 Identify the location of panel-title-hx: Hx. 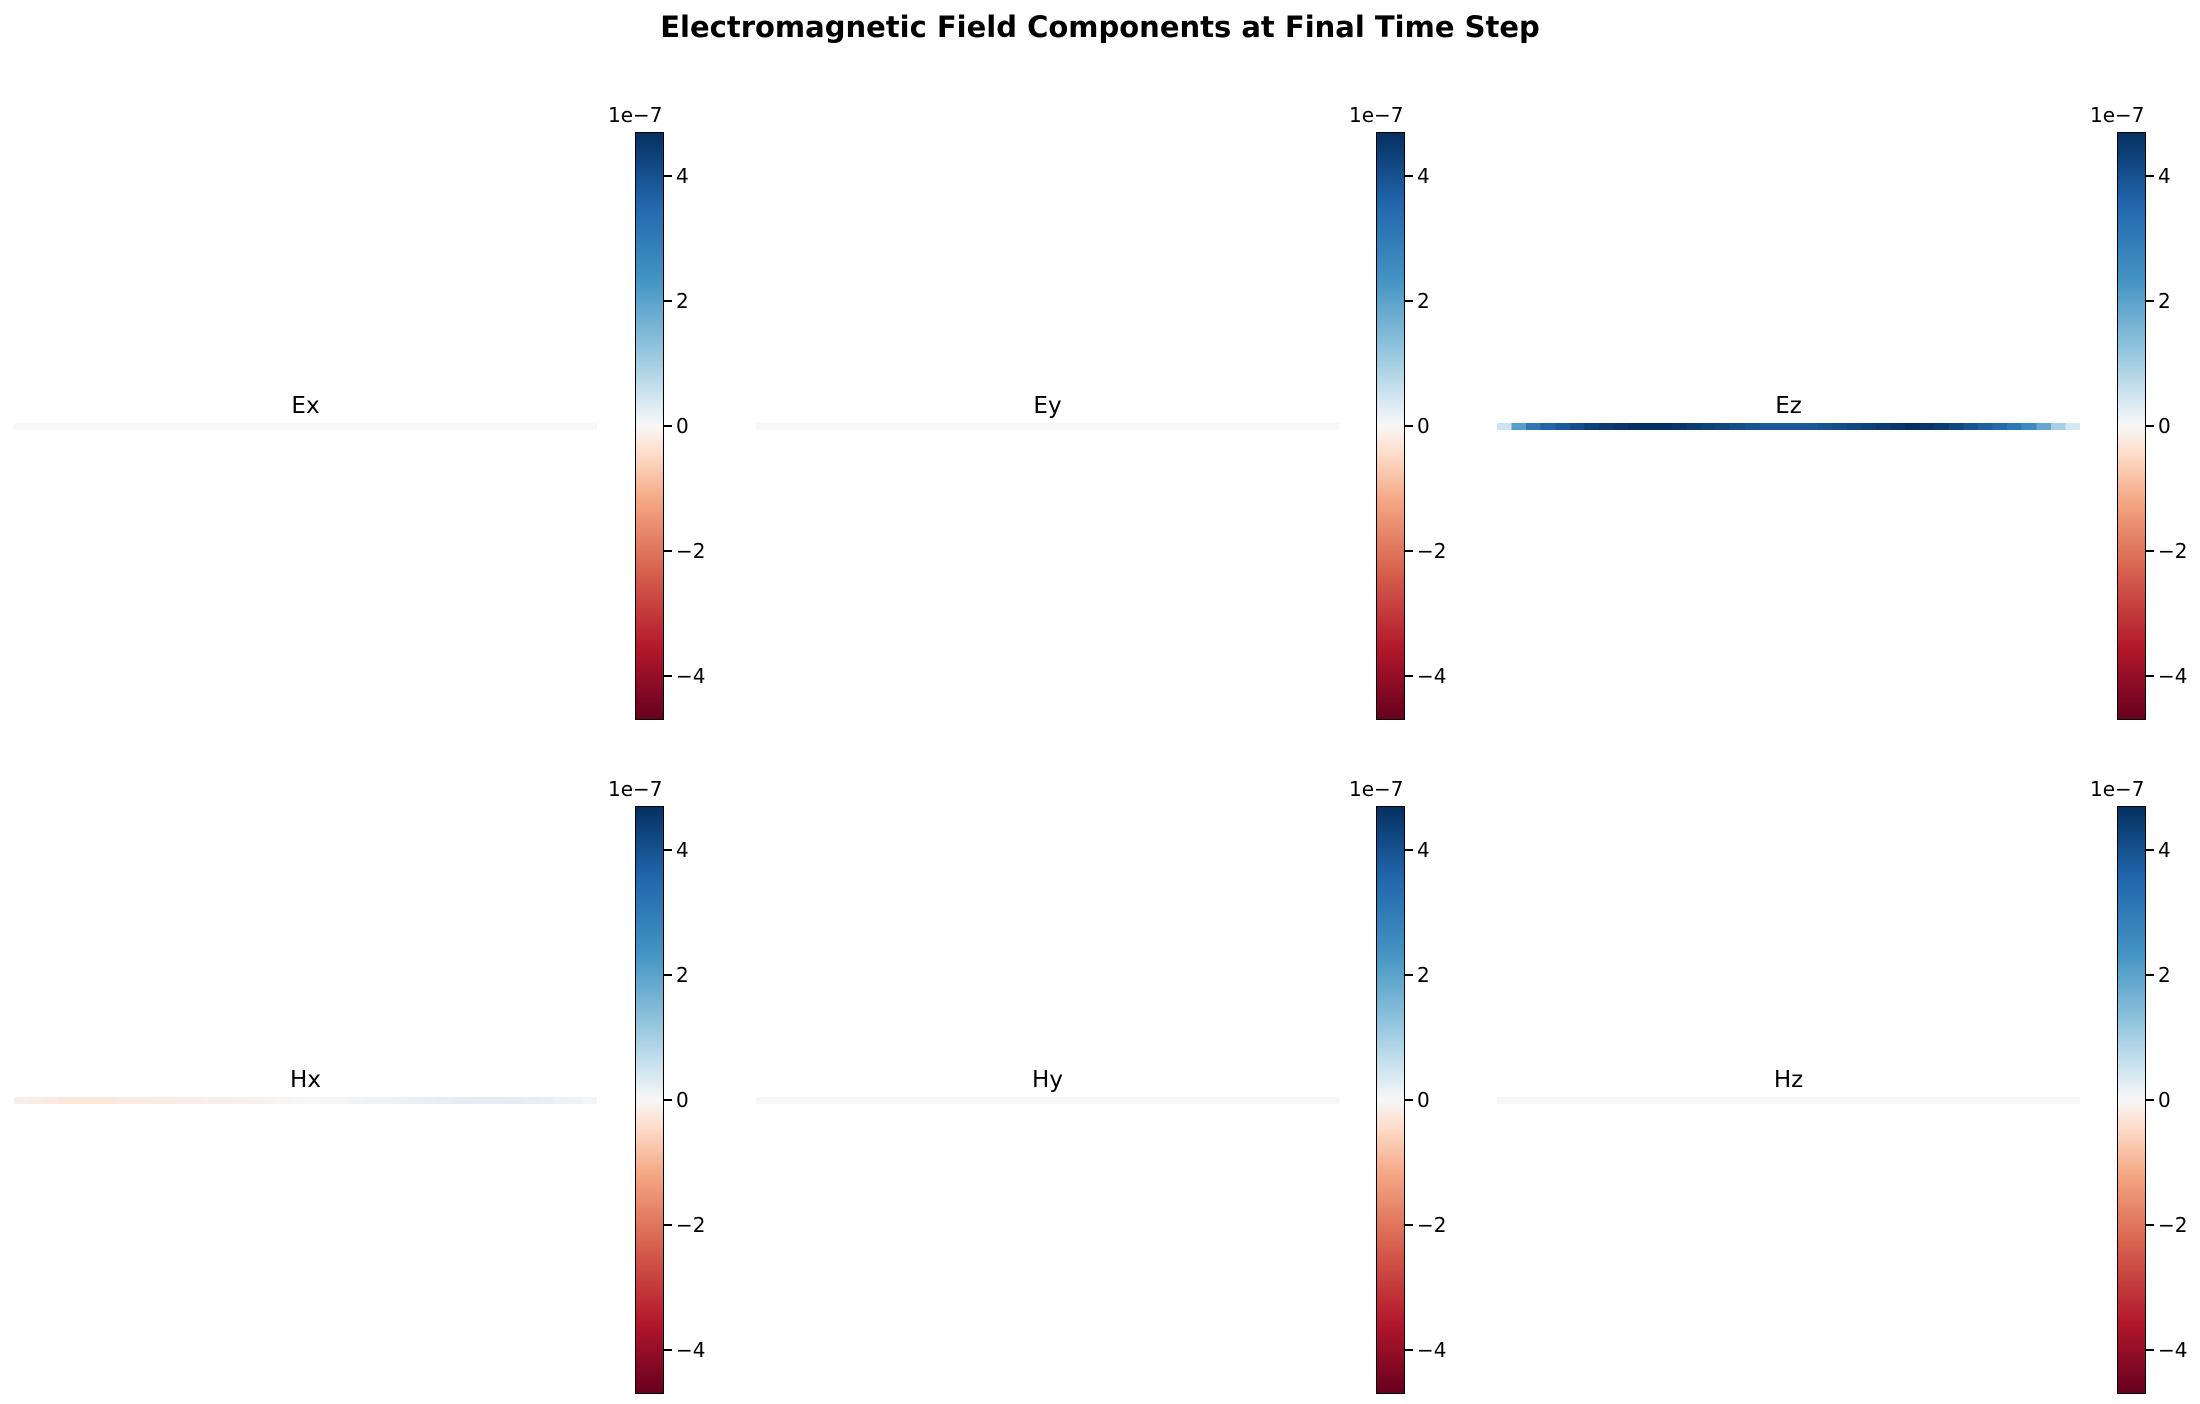
(305, 1080).